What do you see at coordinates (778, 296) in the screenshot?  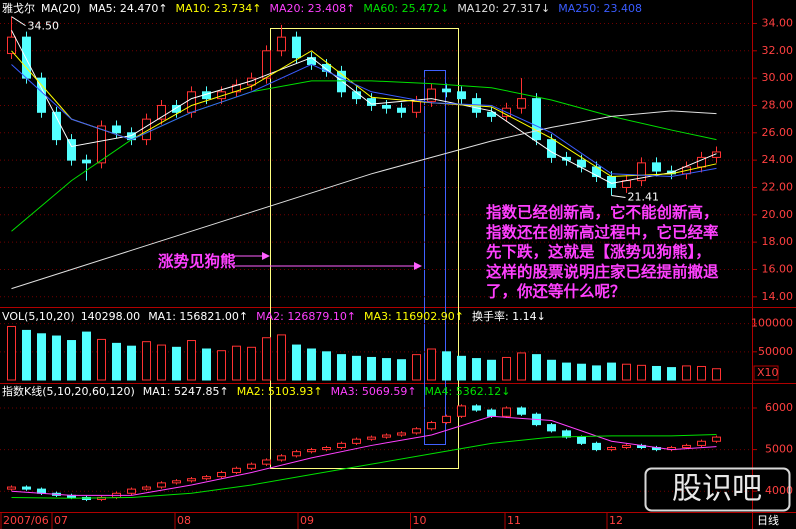 I see `y-tick-label: 14.00` at bounding box center [778, 296].